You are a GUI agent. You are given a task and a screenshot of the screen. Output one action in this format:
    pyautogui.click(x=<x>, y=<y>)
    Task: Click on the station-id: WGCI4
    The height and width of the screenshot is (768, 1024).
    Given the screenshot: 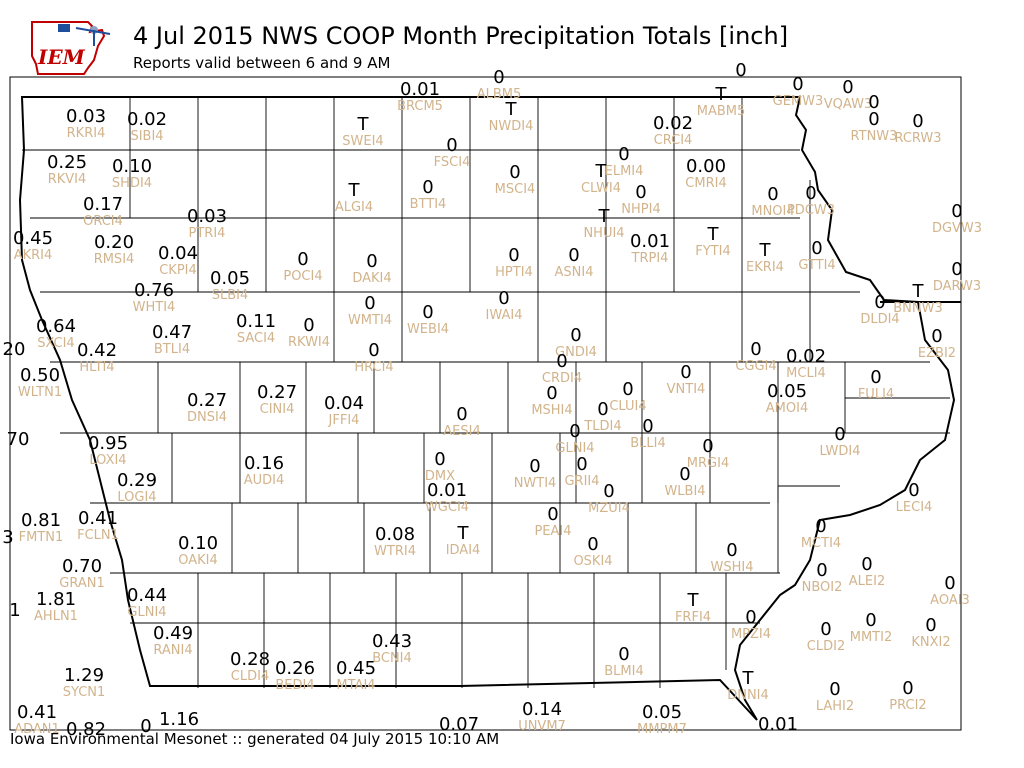 What is the action you would take?
    pyautogui.click(x=447, y=507)
    